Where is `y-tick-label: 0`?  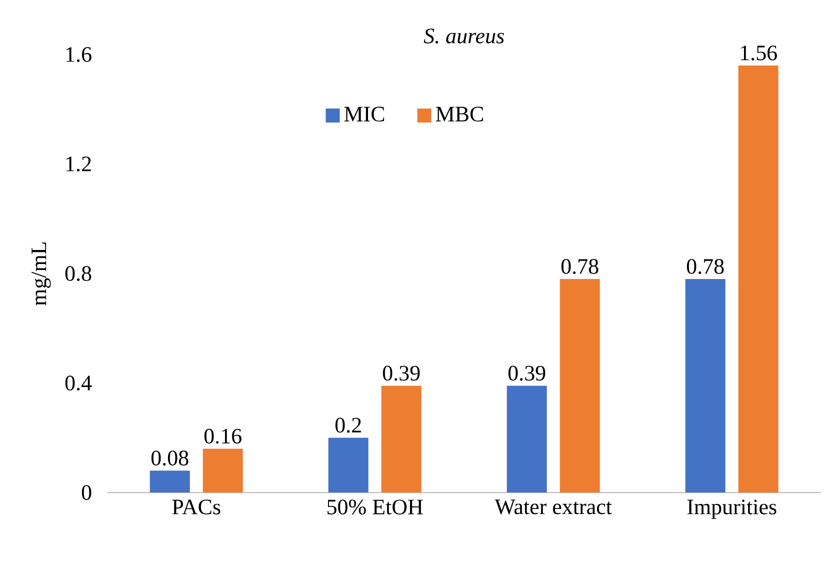 y-tick-label: 0 is located at coordinates (87, 492).